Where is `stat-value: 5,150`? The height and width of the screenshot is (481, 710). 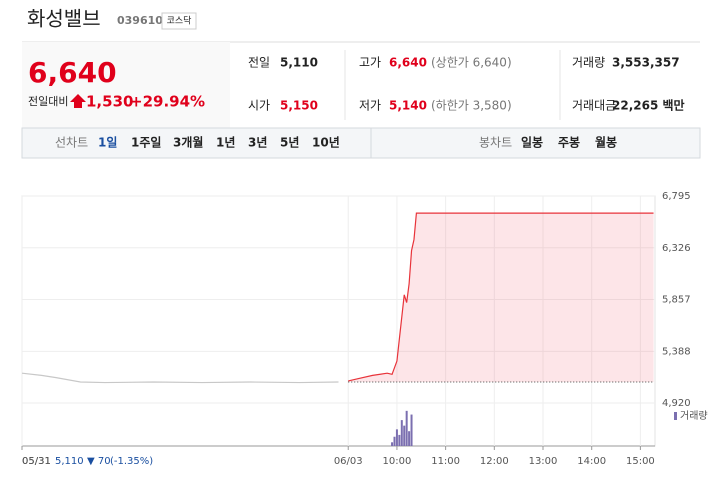 stat-value: 5,150 is located at coordinates (299, 106).